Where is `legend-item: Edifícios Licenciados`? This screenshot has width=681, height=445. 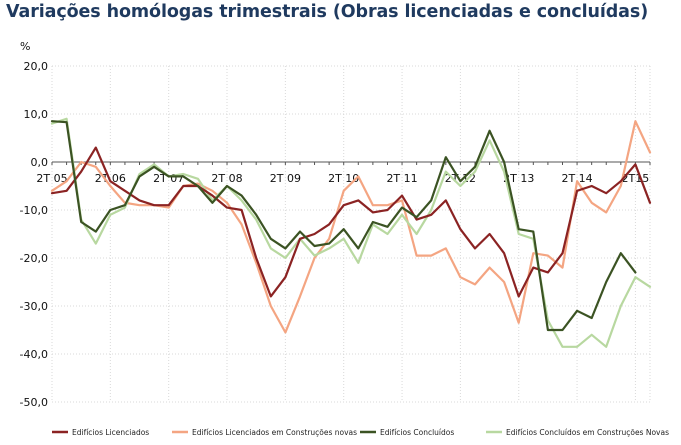
legend-item: Edifícios Licenciados is located at coordinates (100, 432).